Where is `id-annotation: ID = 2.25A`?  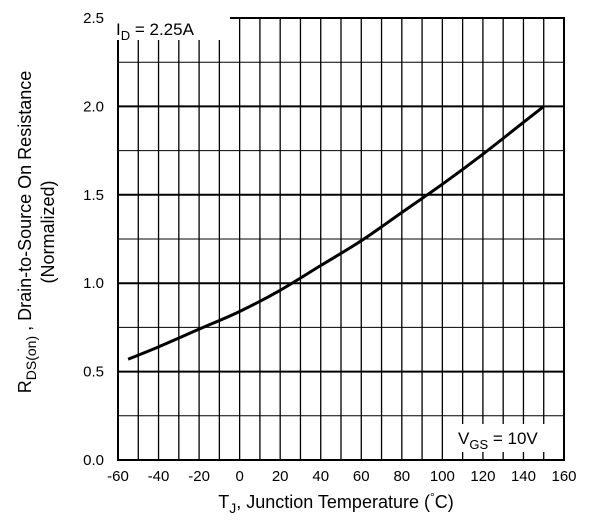 id-annotation: ID = 2.25A is located at coordinates (155, 31).